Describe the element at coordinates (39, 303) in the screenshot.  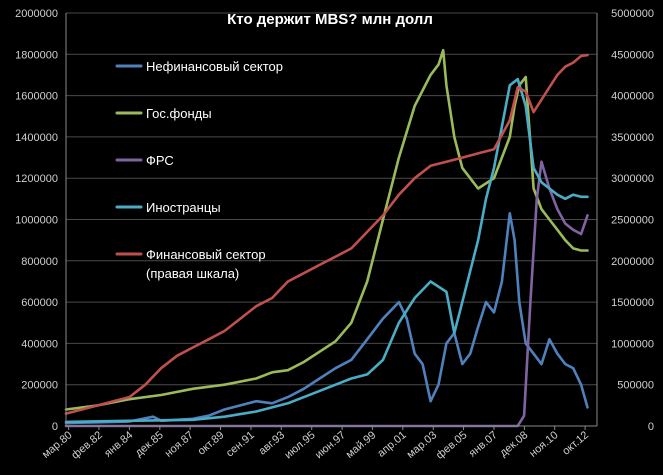
I see `y-tick-label: 600000` at that location.